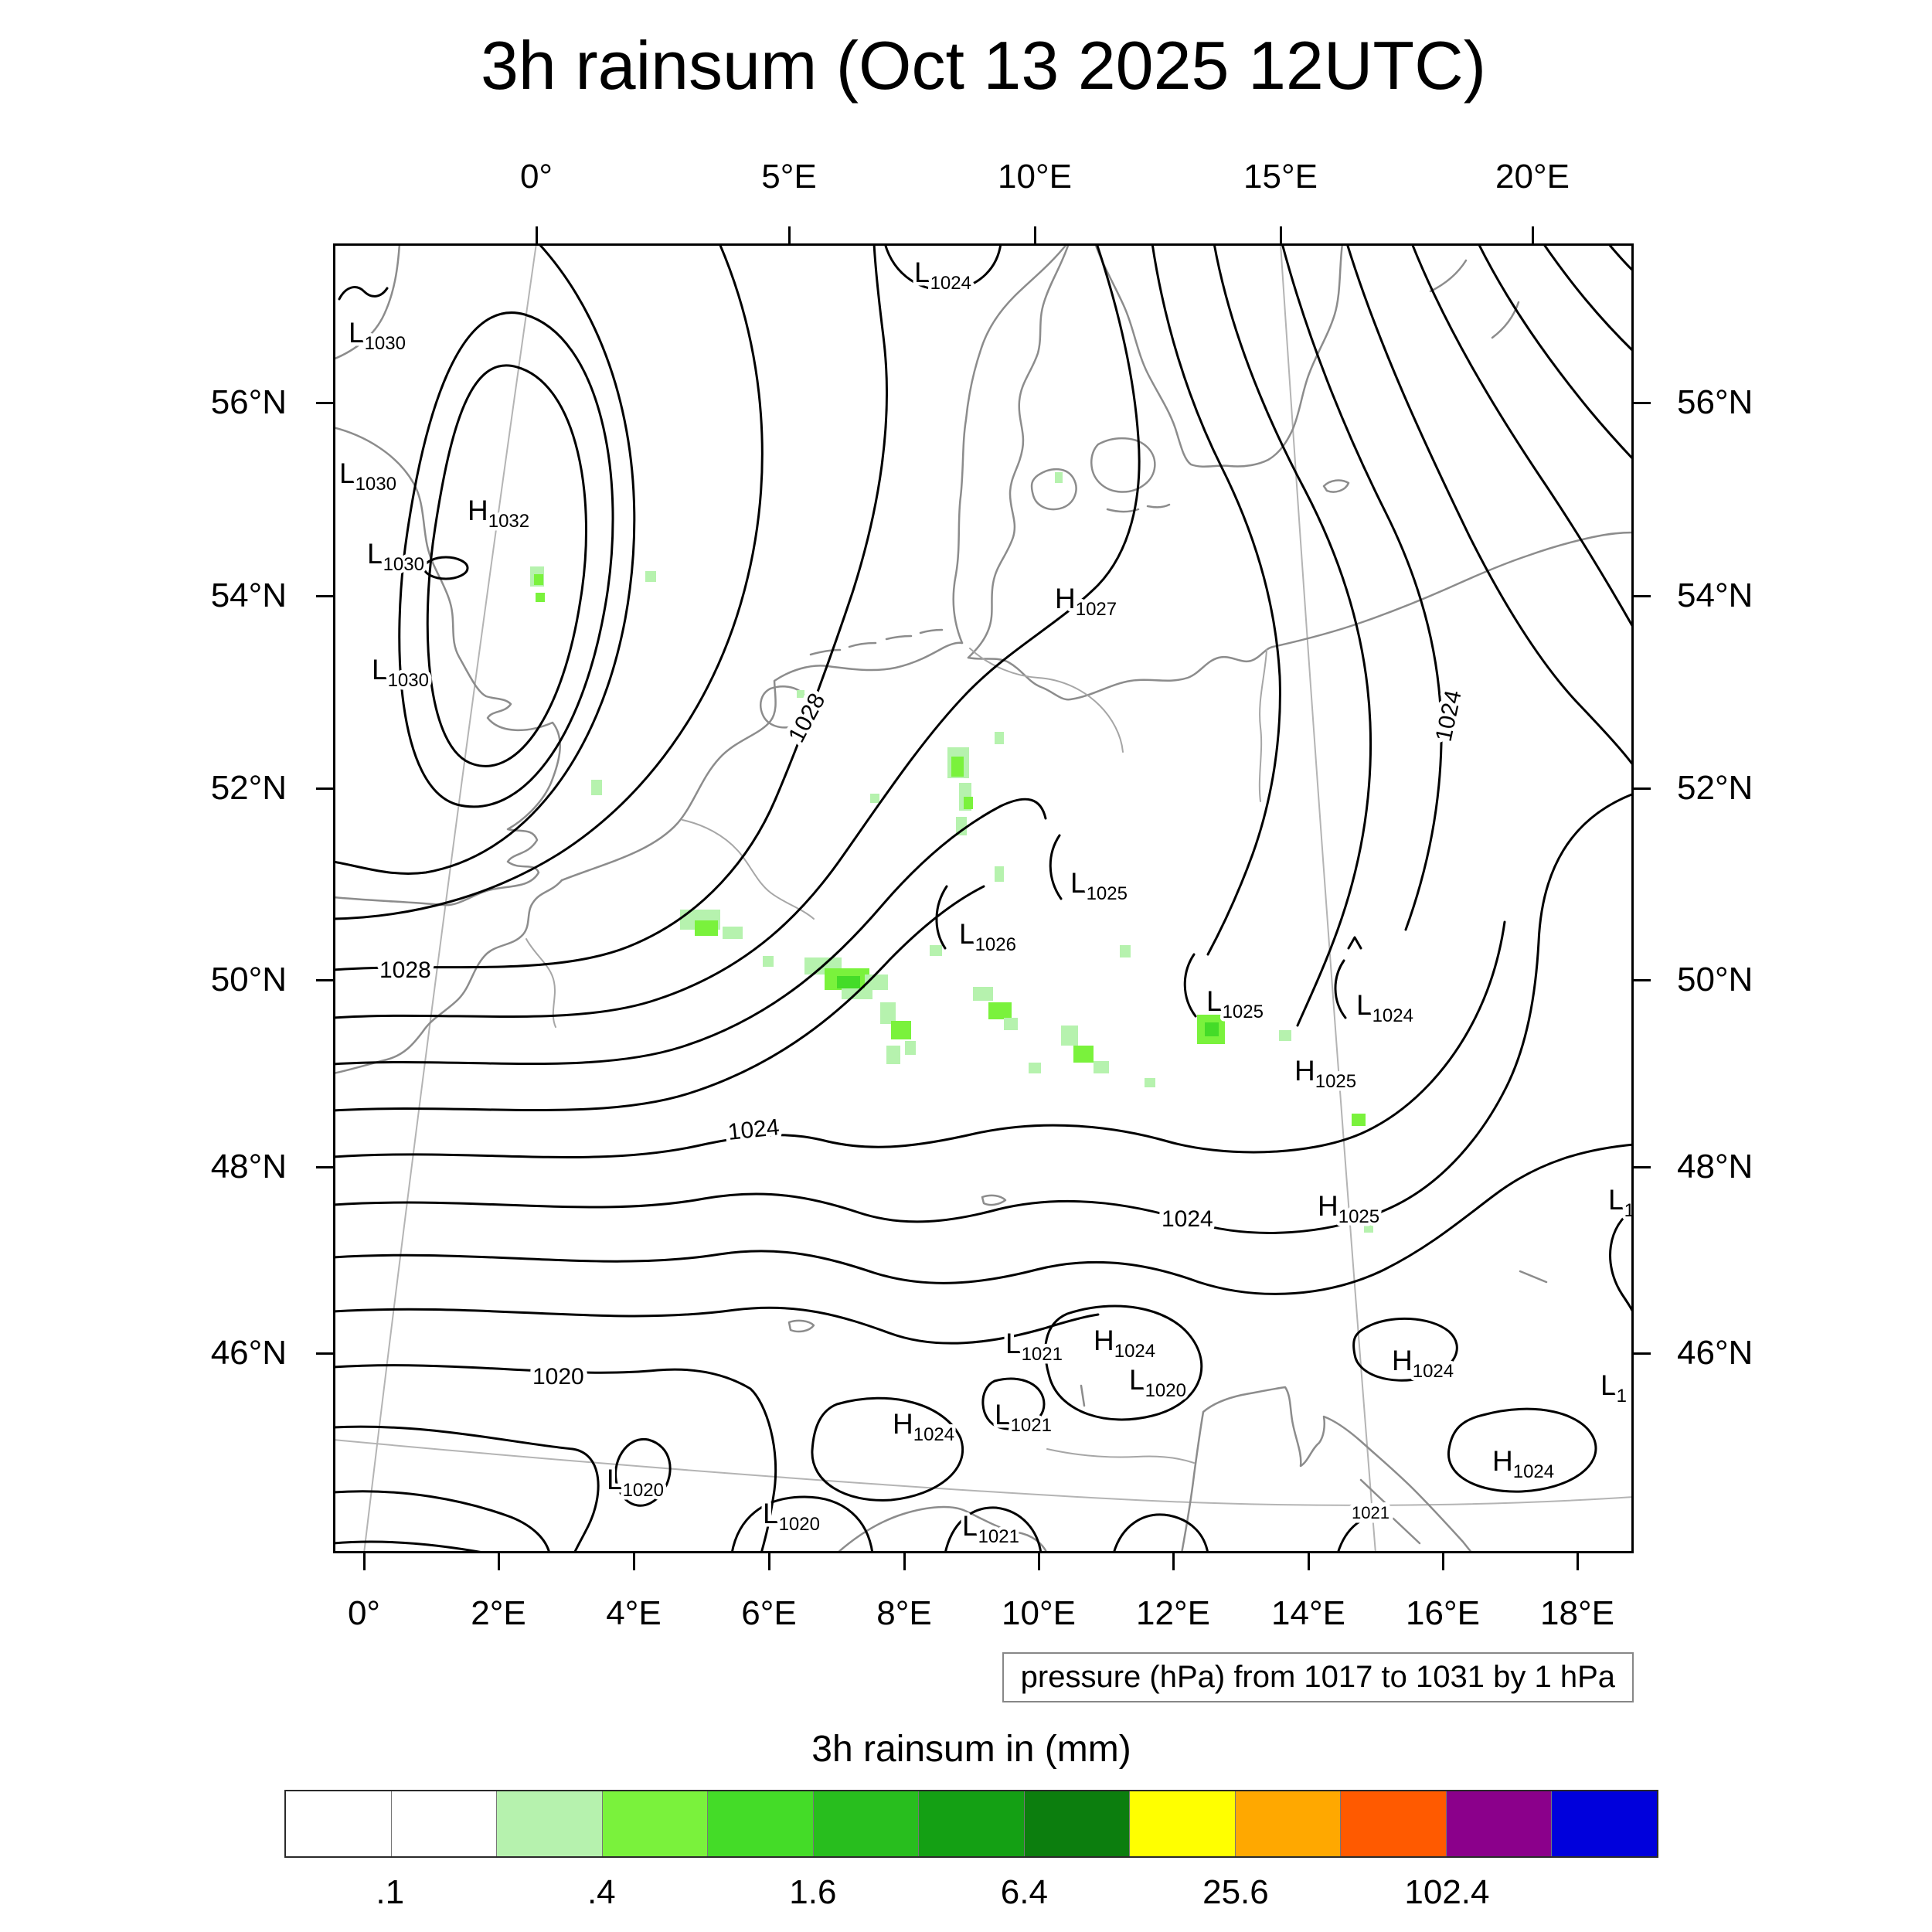  What do you see at coordinates (792, 1517) in the screenshot?
I see `low-pressure-label: L1020` at bounding box center [792, 1517].